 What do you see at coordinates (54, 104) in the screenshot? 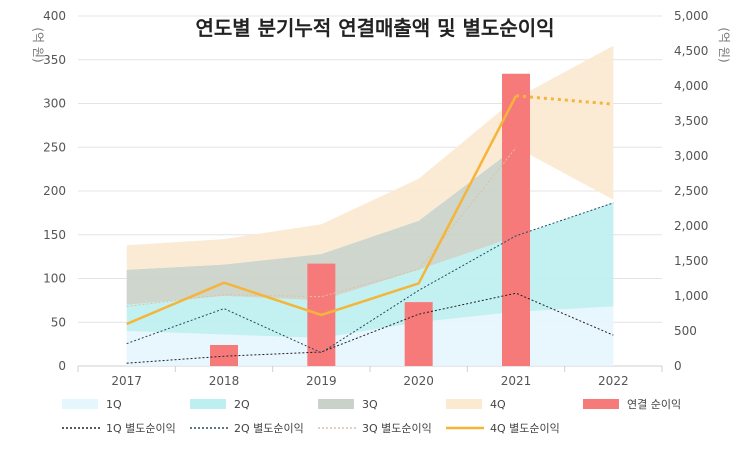
I see `y-left-tick-label: 300` at bounding box center [54, 104].